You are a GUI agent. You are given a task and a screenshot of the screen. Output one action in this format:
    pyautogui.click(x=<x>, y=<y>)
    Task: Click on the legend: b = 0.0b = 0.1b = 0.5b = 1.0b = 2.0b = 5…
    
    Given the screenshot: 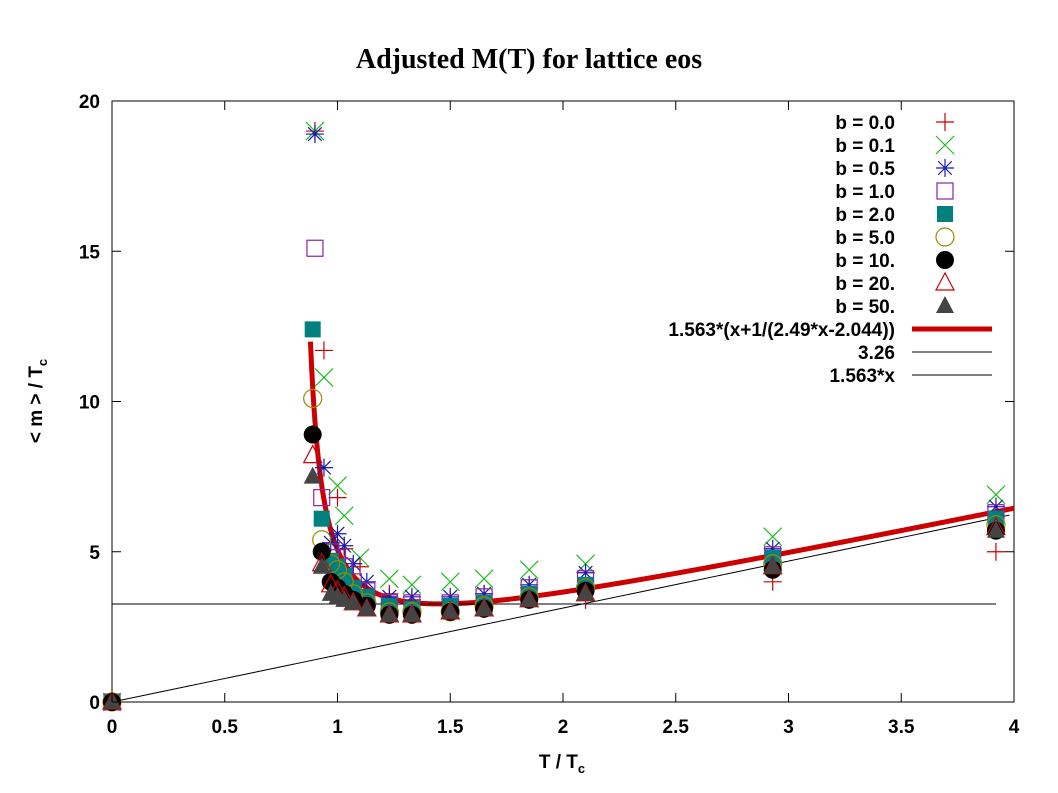 What is the action you would take?
    pyautogui.click(x=830, y=250)
    